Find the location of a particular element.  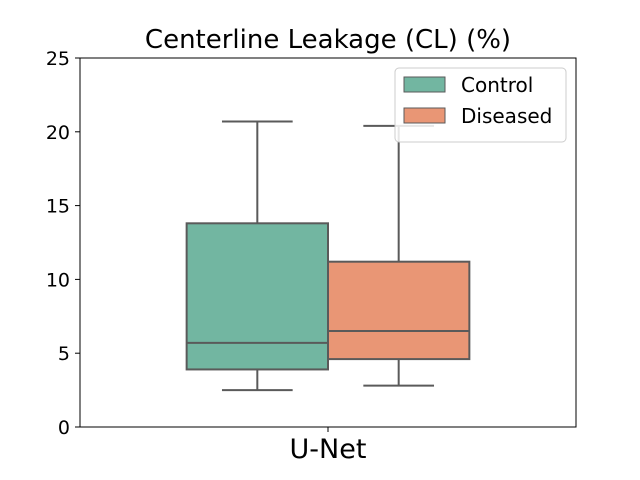

y-tick-label: 10 is located at coordinates (58, 280).